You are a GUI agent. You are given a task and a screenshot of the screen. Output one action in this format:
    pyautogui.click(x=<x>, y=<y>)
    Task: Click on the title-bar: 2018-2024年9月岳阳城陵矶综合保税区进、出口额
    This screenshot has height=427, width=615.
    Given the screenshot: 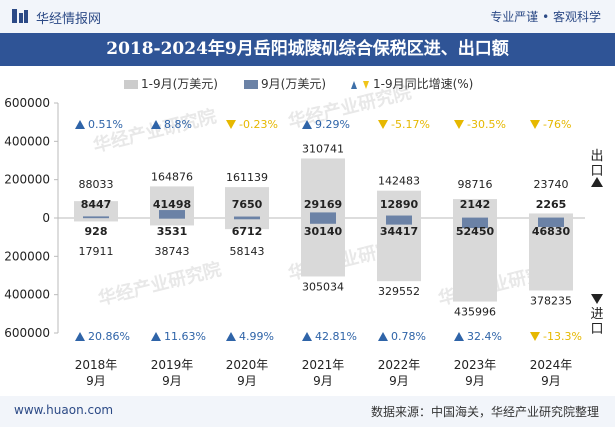 What is the action you would take?
    pyautogui.click(x=307, y=49)
    